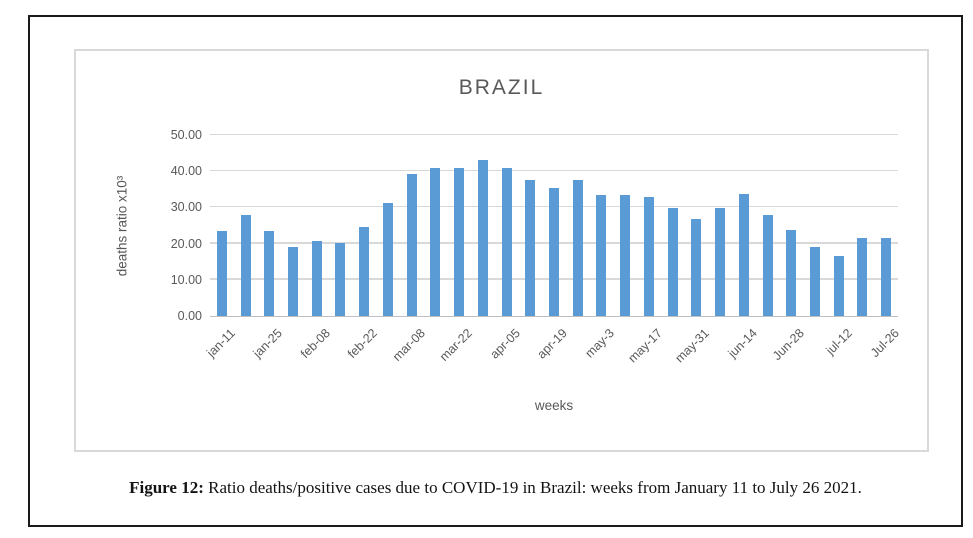  Describe the element at coordinates (552, 344) in the screenshot. I see `x-tick-label: apr-19` at that location.